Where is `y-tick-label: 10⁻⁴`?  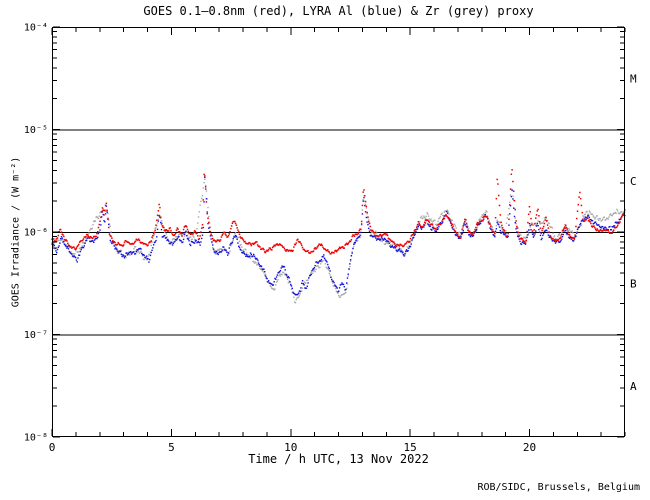
y-tick-label: 10⁻⁴ is located at coordinates (36, 28).